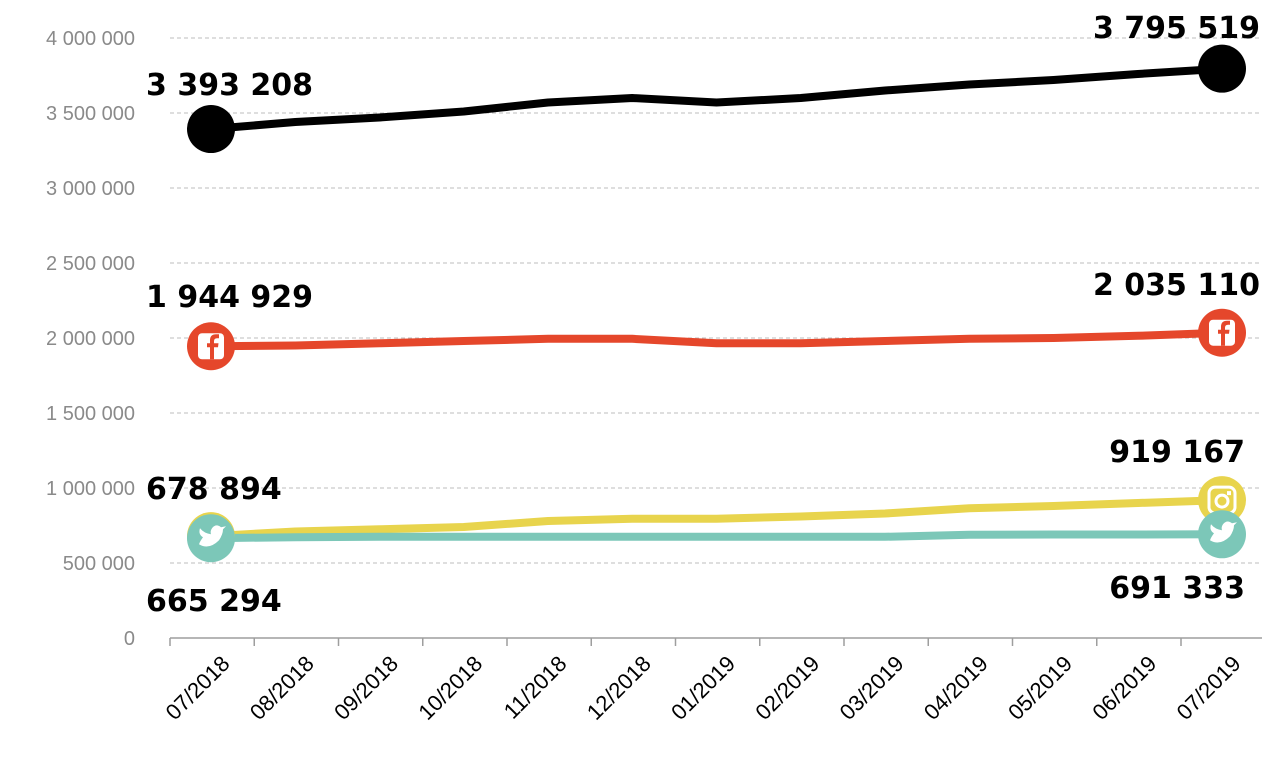 This screenshot has height=758, width=1264. What do you see at coordinates (90, 489) in the screenshot?
I see `y-tick-label: 1 000 000` at bounding box center [90, 489].